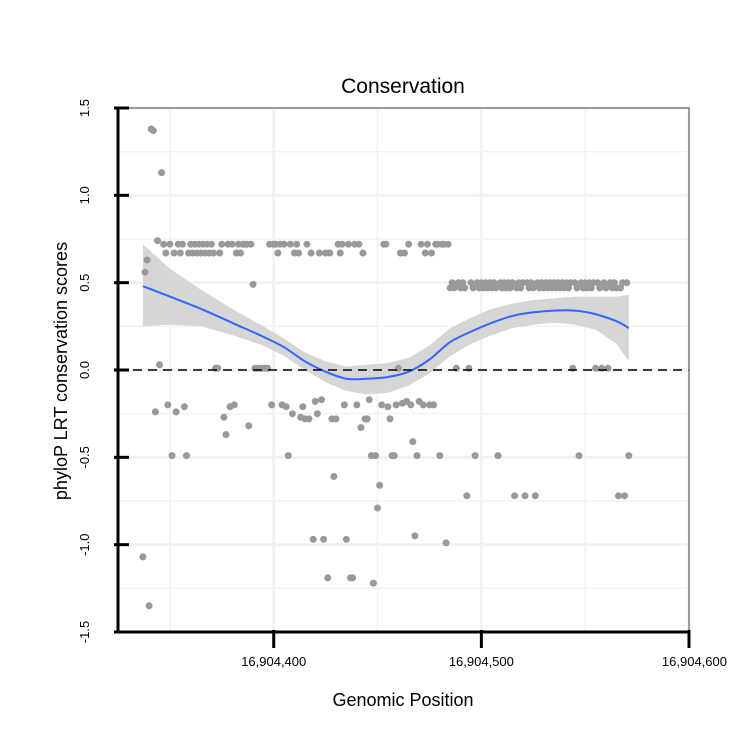  What do you see at coordinates (386, 333) in the screenshot?
I see `smooth-line-group` at bounding box center [386, 333].